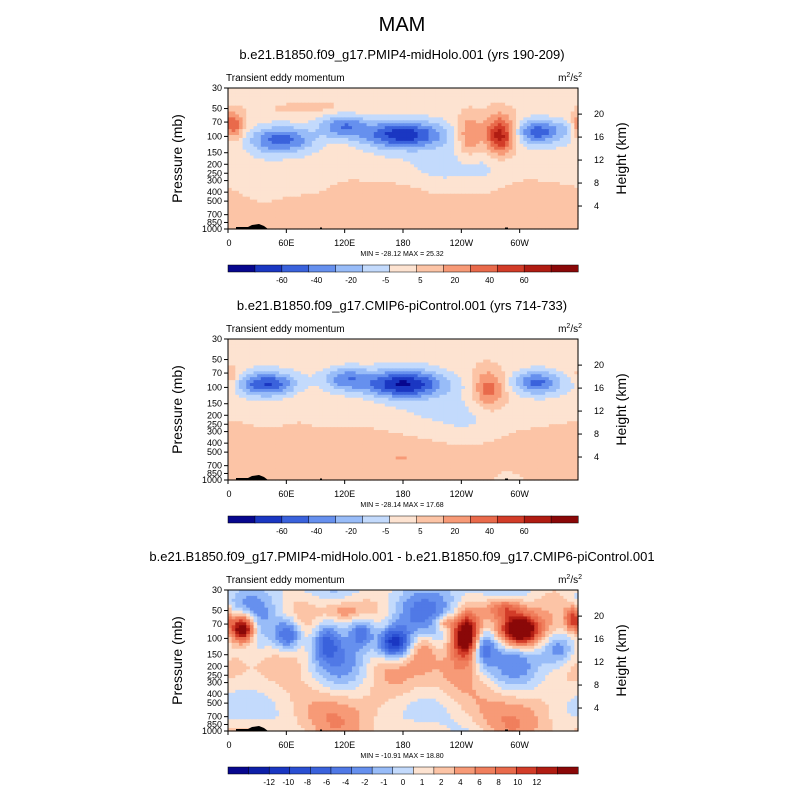  I want to click on x-tick-label: 120W, so click(462, 243).